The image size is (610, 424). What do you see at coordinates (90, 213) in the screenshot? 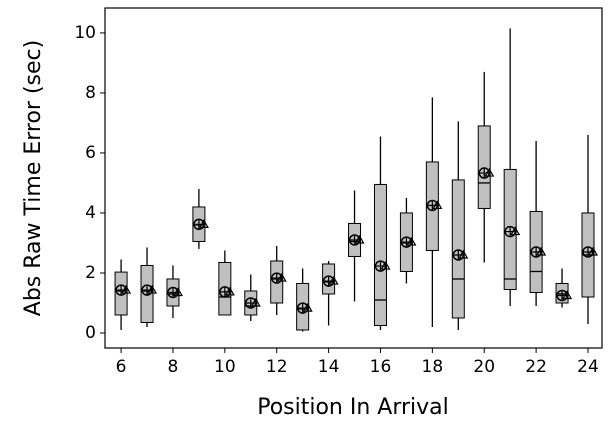
I see `y-tick-label: 4` at bounding box center [90, 213].